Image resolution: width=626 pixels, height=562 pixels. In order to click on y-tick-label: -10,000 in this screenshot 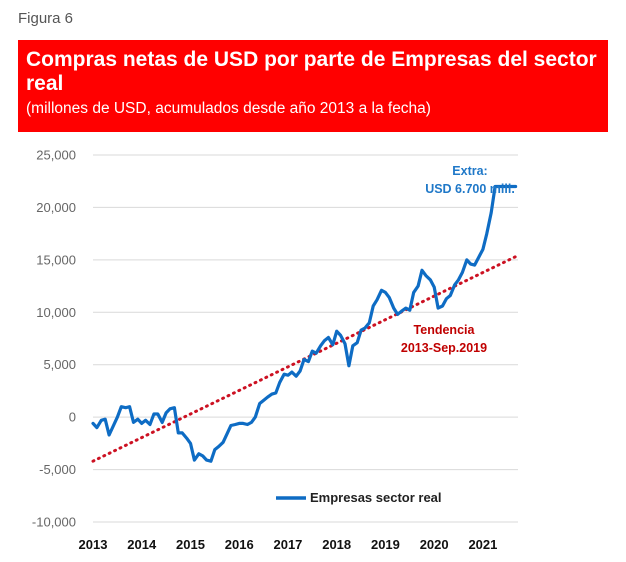, I will do `click(54, 522)`.